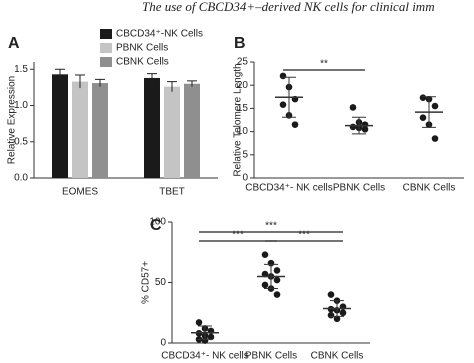  I want to click on legend-label: CBNK Cells, so click(142, 62).